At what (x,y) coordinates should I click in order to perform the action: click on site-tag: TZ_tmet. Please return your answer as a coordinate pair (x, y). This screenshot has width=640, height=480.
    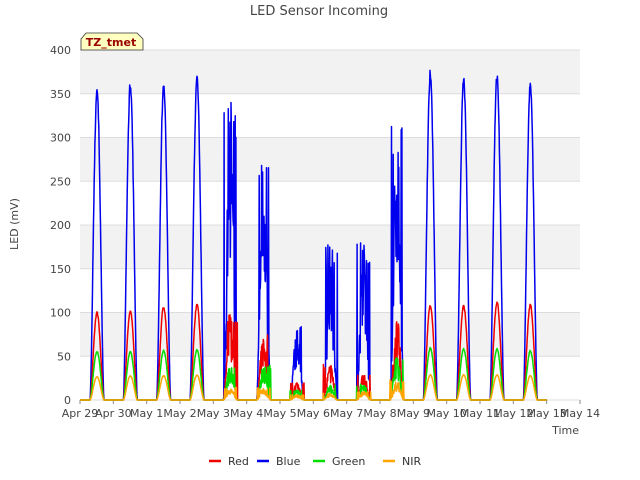
    Looking at the image, I should click on (112, 41).